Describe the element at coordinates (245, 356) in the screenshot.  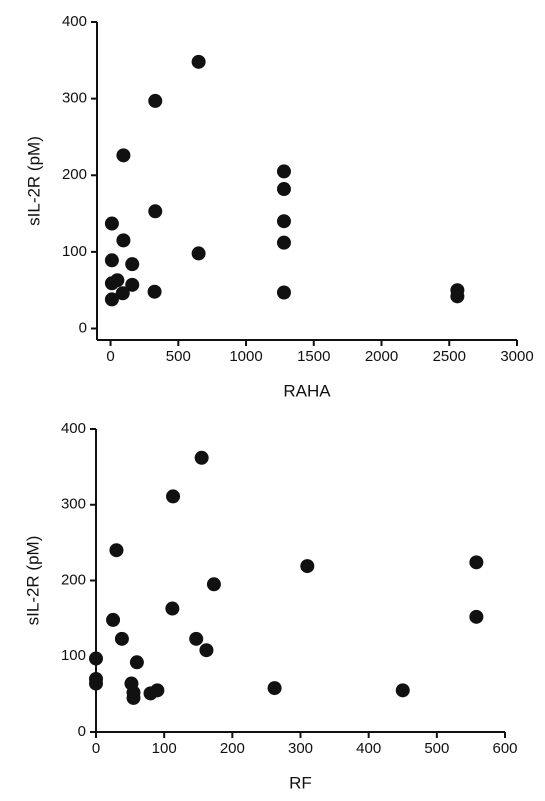
I see `x-tick-label: 1000` at that location.